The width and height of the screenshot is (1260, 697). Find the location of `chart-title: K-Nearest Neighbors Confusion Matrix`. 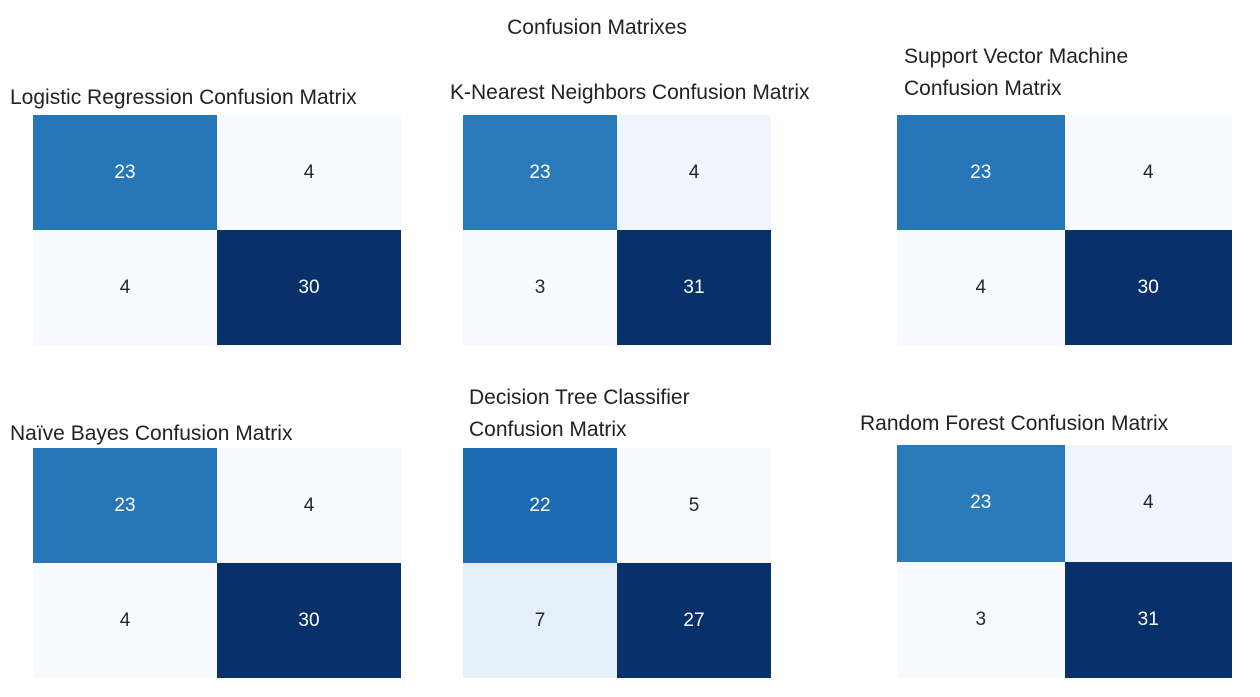

chart-title: K-Nearest Neighbors Confusion Matrix is located at coordinates (630, 92).